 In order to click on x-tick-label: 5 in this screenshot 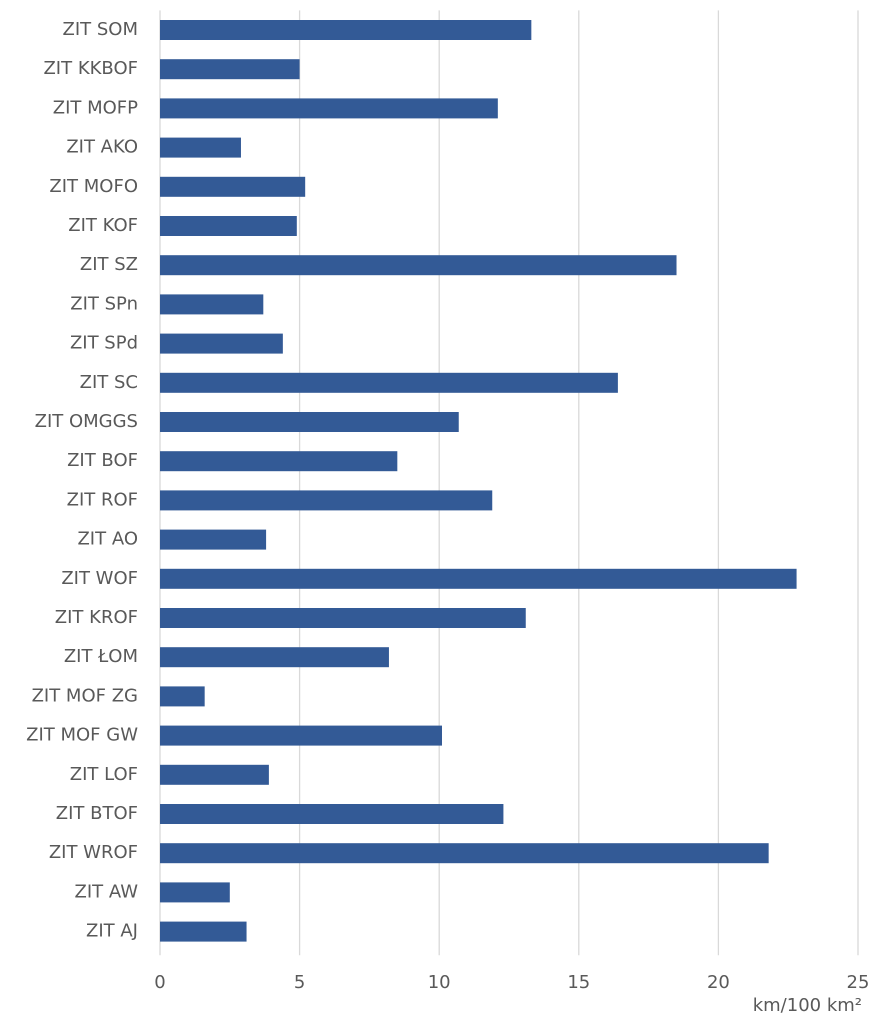, I will do `click(299, 982)`.